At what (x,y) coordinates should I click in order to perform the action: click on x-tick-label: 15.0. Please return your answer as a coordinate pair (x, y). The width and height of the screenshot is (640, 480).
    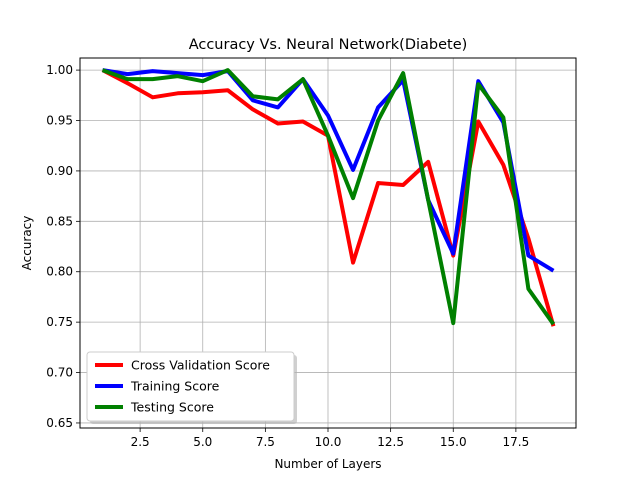
    Looking at the image, I should click on (453, 442).